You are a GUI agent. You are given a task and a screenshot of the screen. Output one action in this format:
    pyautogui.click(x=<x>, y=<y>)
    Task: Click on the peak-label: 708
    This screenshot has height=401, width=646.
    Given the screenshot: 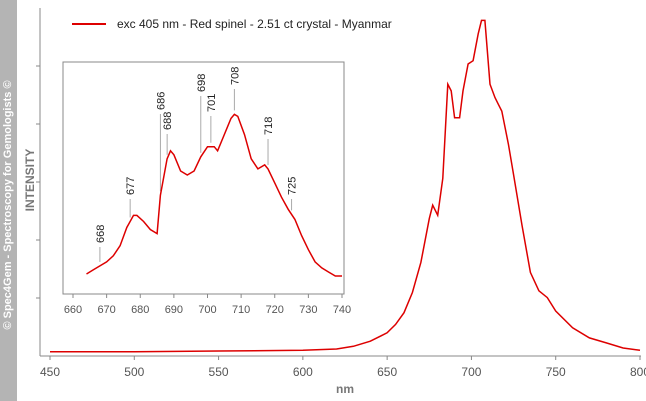 What is the action you would take?
    pyautogui.click(x=235, y=76)
    